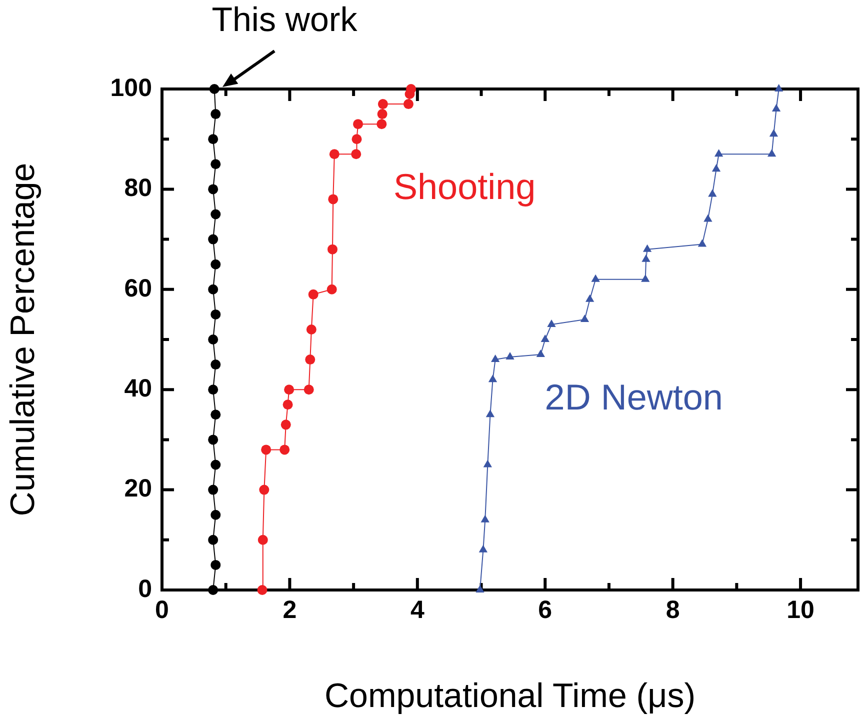 The image size is (863, 722). I want to click on series-label: 2D Newton, so click(633, 397).